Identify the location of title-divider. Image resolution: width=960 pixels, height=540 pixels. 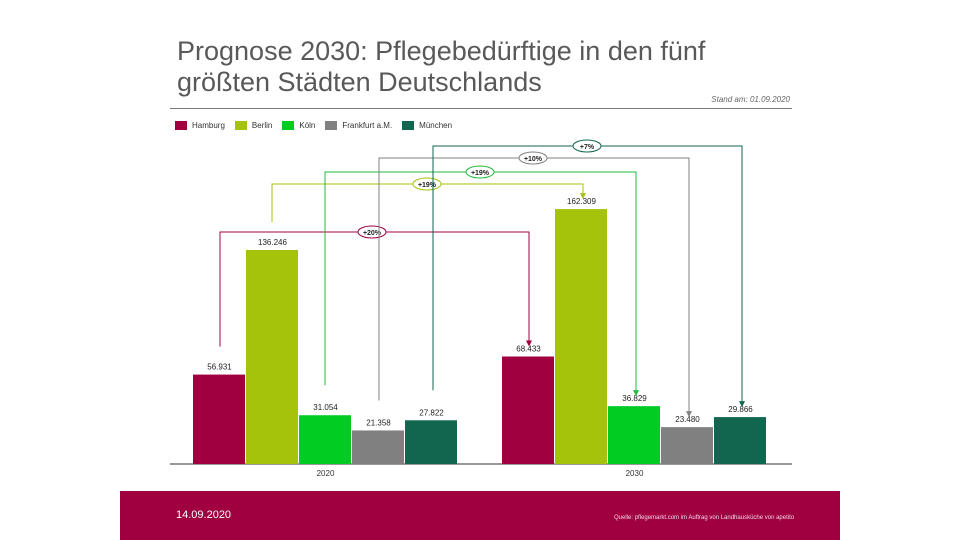
(481, 108).